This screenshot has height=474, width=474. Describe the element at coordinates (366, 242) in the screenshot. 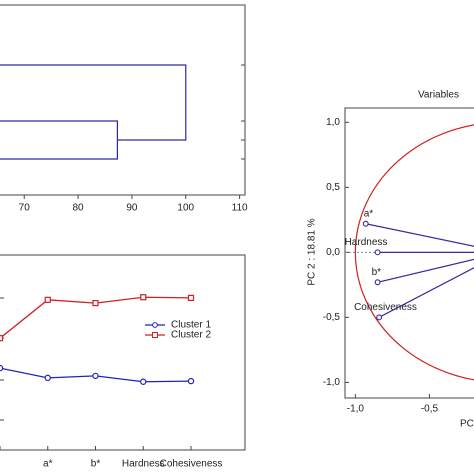

I see `point-label: Hardness` at that location.